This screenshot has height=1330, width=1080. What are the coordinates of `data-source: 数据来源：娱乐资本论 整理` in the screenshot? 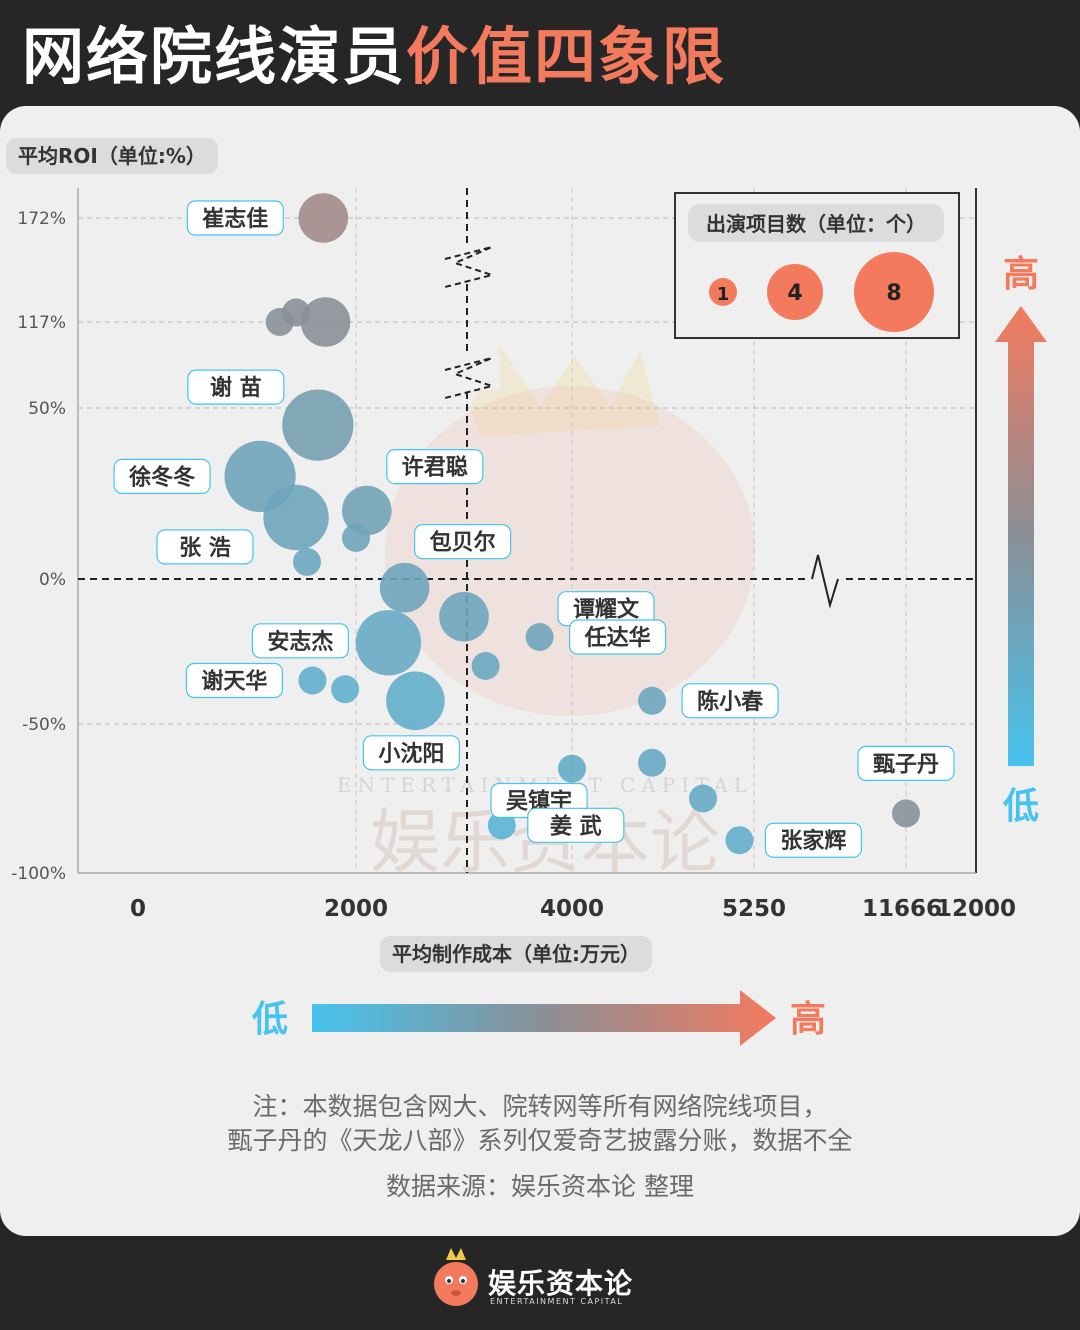 It's located at (540, 1186).